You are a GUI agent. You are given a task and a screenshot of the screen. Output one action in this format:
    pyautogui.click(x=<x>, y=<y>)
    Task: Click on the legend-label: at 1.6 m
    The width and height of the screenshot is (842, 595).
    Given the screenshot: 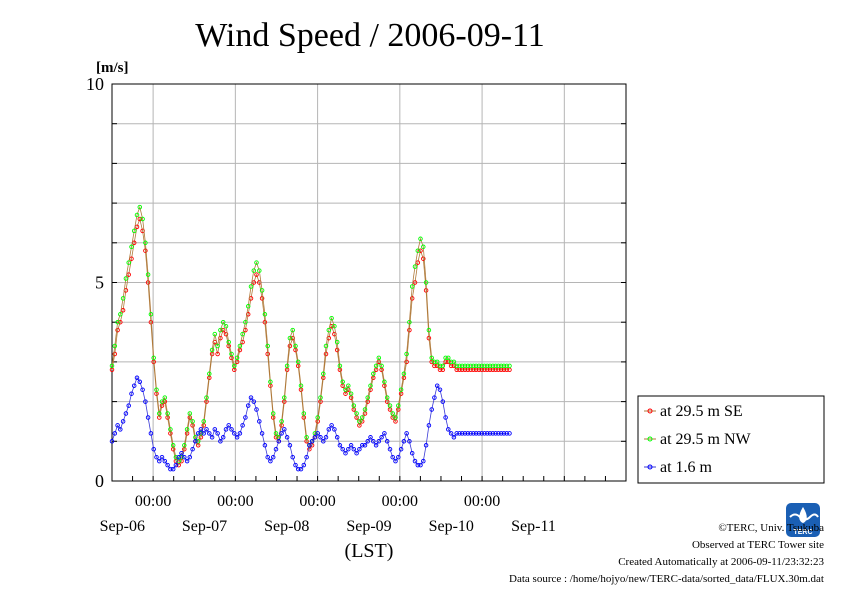 What is the action you would take?
    pyautogui.click(x=686, y=467)
    